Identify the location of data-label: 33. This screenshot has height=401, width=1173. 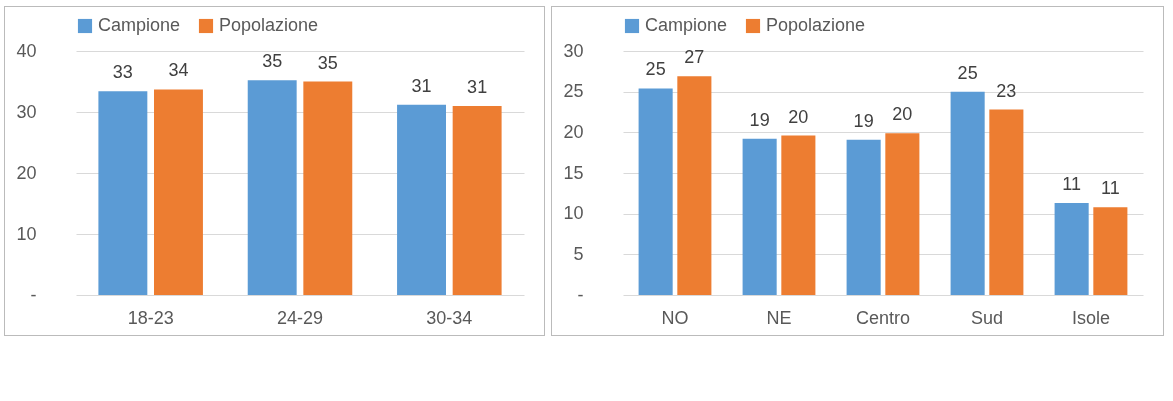
(122, 72).